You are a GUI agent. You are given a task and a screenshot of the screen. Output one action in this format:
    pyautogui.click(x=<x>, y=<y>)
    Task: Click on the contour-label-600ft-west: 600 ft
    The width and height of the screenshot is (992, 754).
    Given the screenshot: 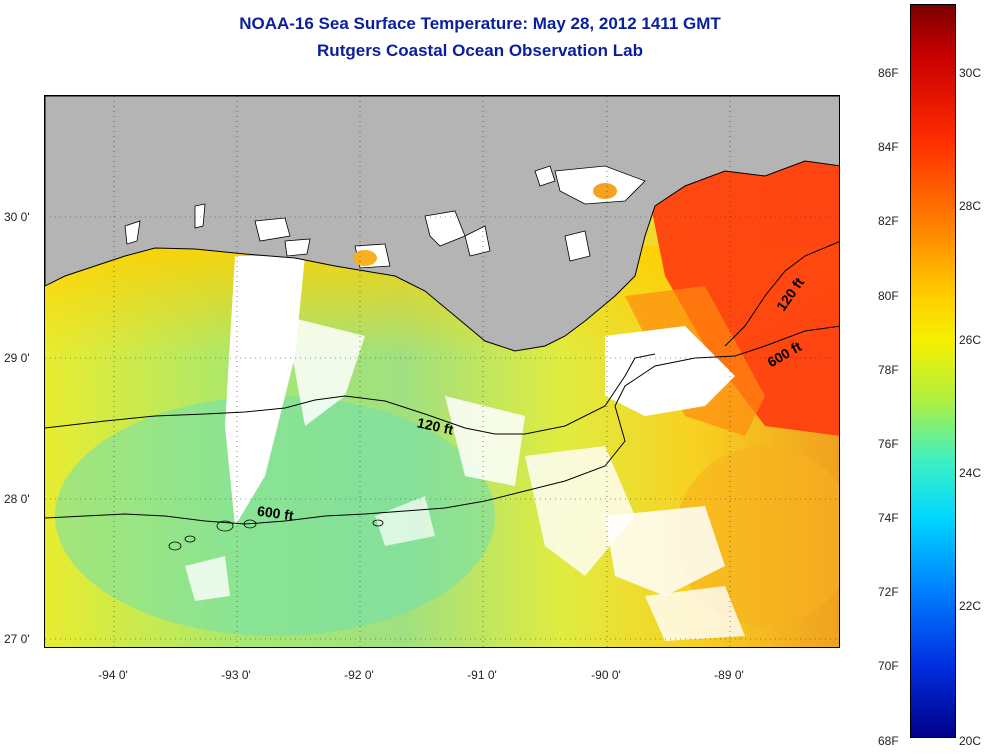 What is the action you would take?
    pyautogui.click(x=275, y=513)
    